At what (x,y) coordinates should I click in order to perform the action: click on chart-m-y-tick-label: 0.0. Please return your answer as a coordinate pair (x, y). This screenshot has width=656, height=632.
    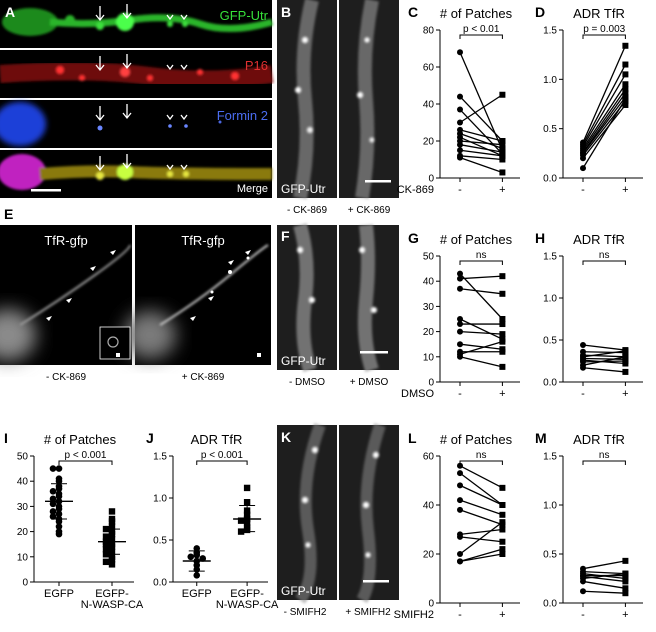
    Looking at the image, I should click on (550, 604).